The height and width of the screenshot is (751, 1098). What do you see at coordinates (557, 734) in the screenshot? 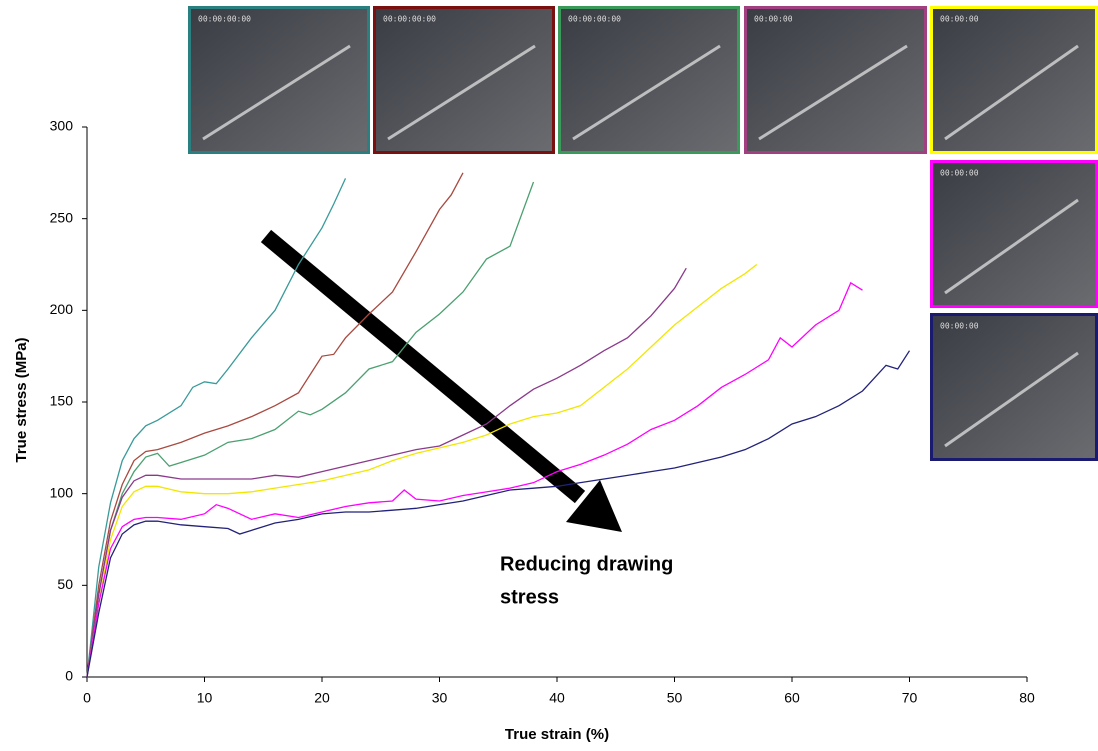
I see `x-axis-label: True strain (%)` at bounding box center [557, 734].